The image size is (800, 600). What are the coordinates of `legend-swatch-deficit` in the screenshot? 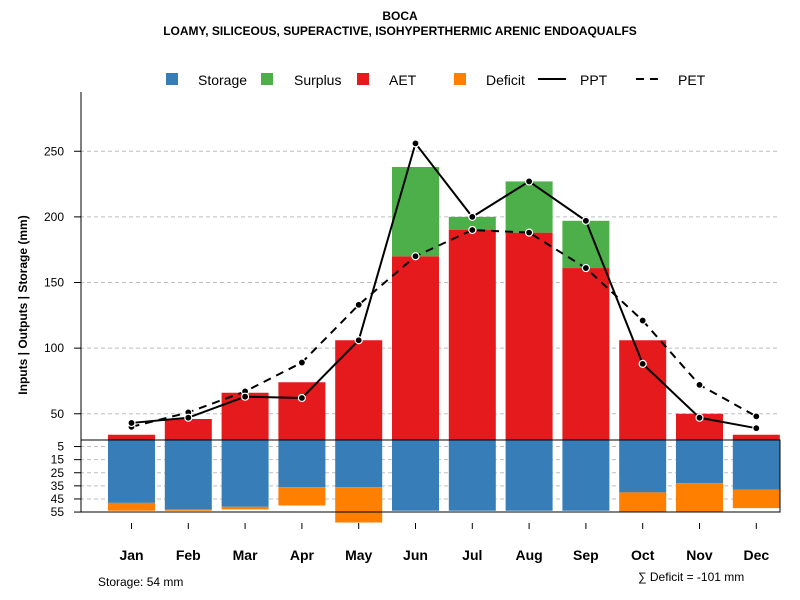 It's located at (460, 79).